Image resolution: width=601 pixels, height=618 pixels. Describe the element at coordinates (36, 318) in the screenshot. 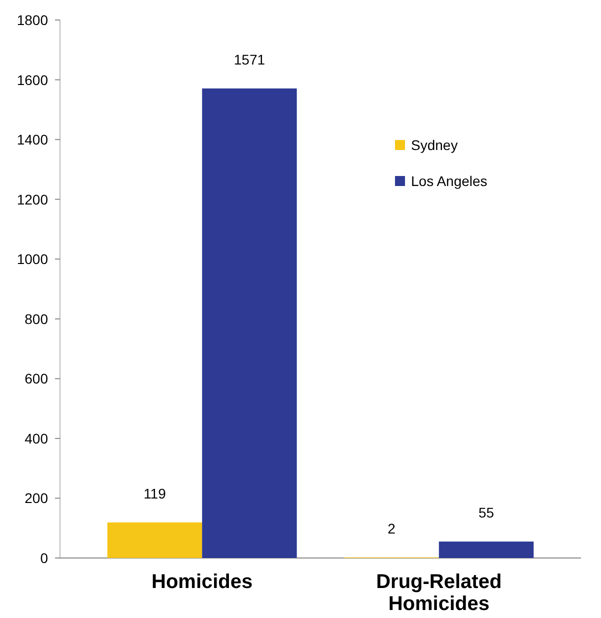

I see `y-tick-label: 800` at that location.